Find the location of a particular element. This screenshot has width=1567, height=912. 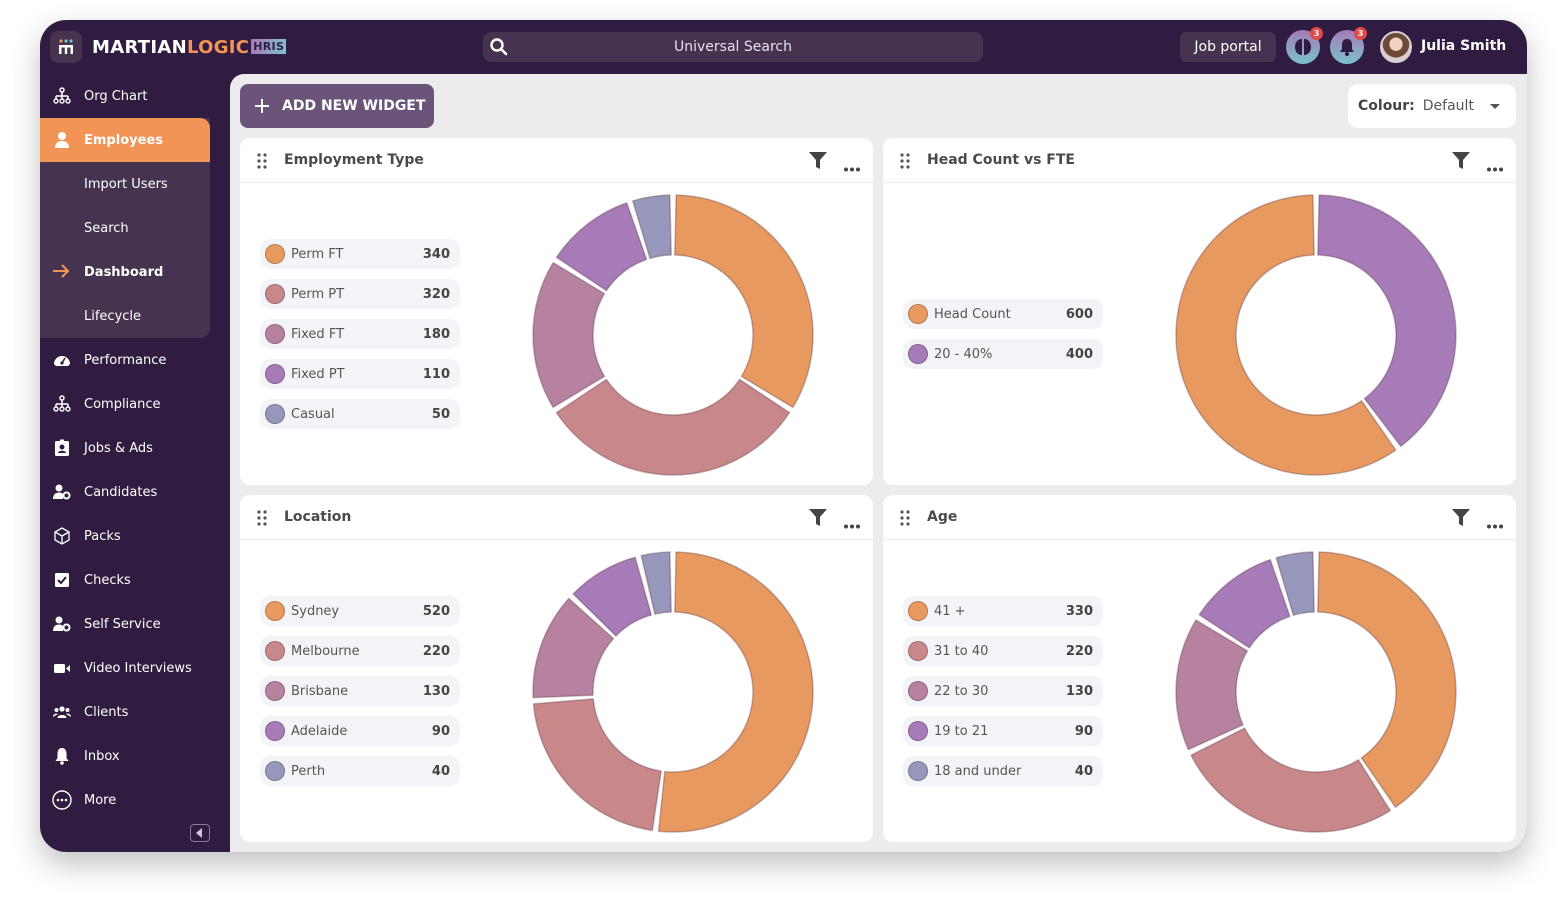

legend-item: 31 to 40 220 is located at coordinates (1003, 651).